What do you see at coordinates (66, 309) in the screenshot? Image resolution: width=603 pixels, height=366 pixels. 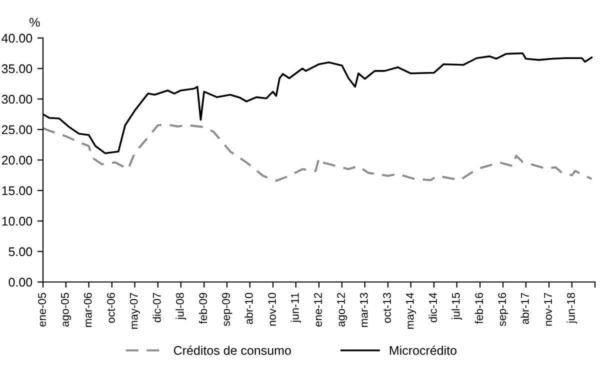 I see `x-tick-label: ago-05` at bounding box center [66, 309].